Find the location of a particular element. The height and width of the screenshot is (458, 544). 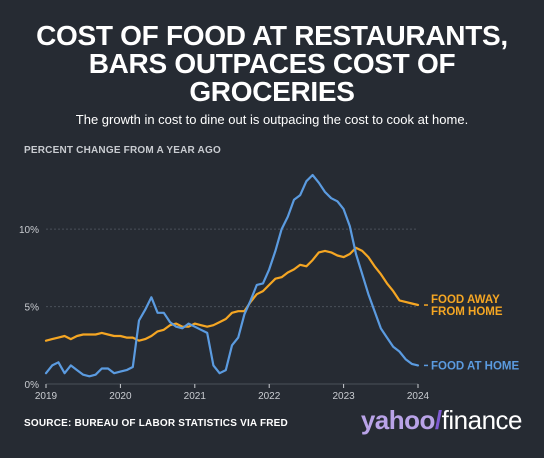

series-line-food-away-from-home is located at coordinates (232, 294).